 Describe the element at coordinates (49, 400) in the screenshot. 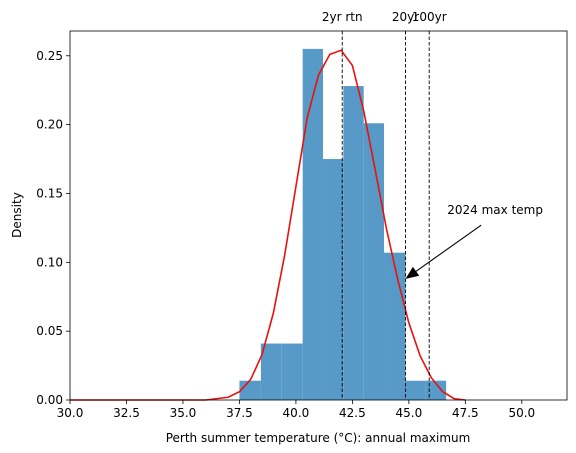

I see `y-tick-label-0: 0.00` at that location.